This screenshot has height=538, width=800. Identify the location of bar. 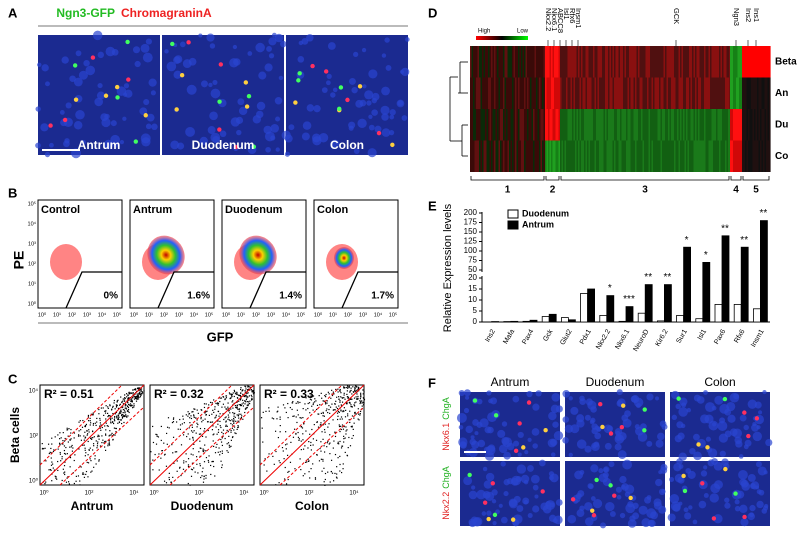
(584, 307).